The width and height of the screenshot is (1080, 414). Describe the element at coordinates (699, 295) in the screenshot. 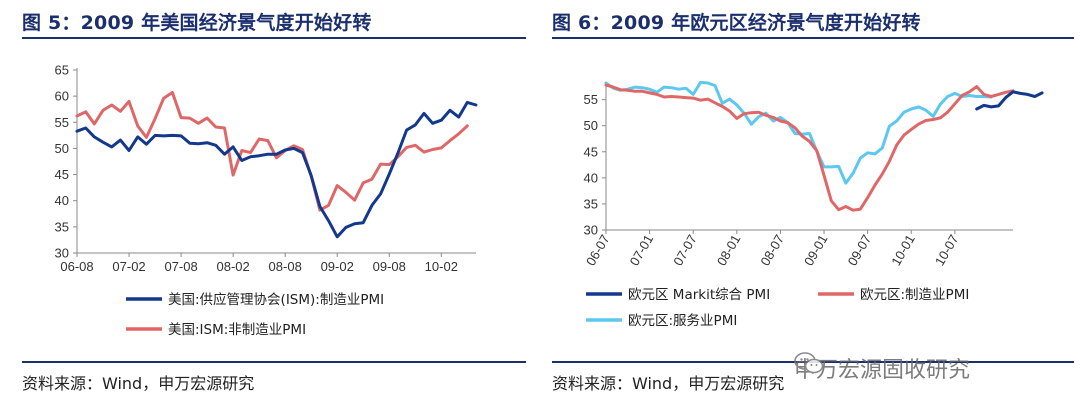

I see `legend-label-1: 欧元区 Markit综合 PMI` at that location.